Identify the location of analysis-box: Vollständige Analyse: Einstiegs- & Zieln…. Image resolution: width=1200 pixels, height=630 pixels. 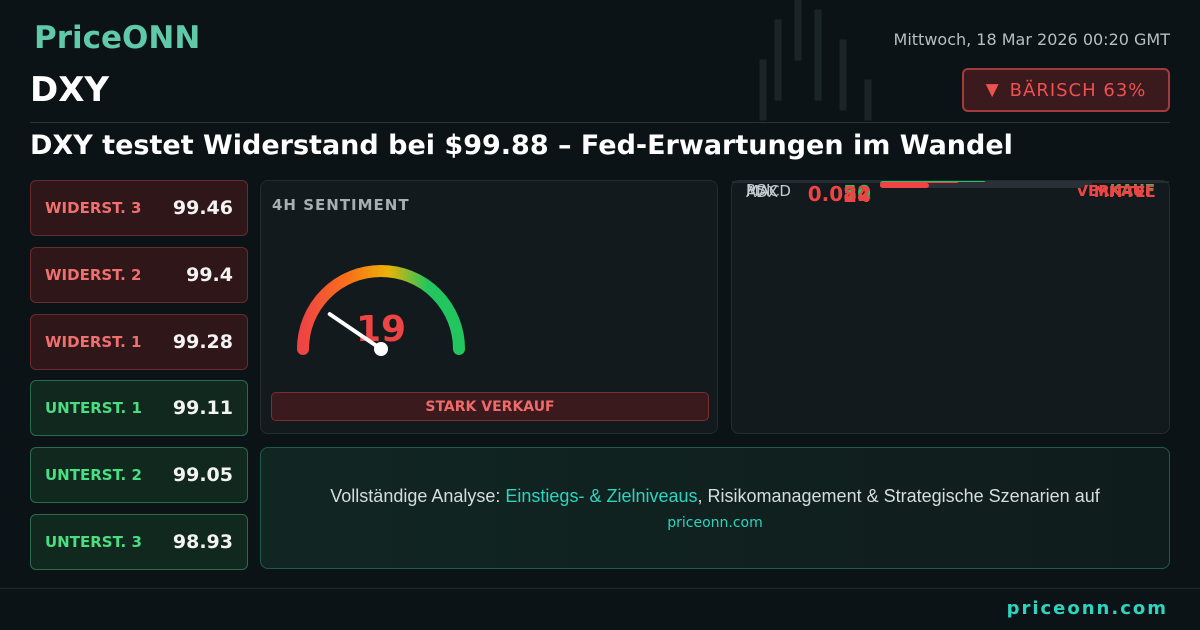
(715, 508).